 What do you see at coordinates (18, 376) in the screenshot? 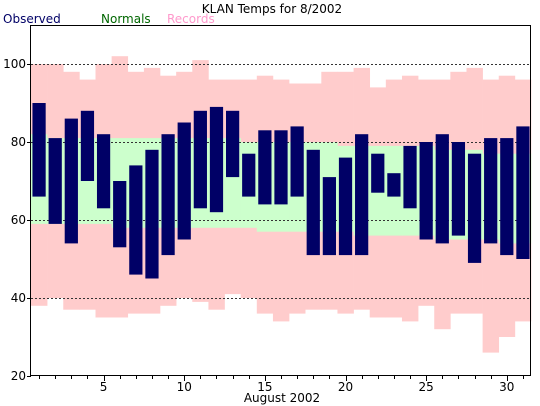
I see `y-tick-label: 20` at bounding box center [18, 376].